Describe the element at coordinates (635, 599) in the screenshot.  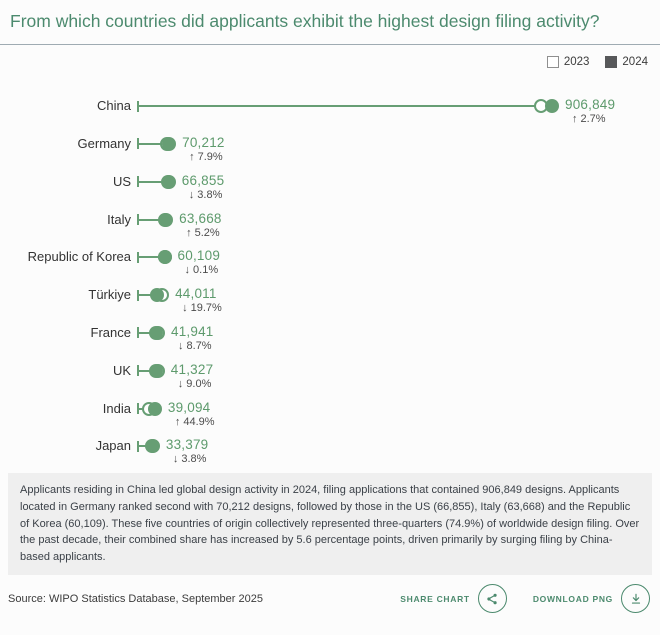
I see `download-icon` at that location.